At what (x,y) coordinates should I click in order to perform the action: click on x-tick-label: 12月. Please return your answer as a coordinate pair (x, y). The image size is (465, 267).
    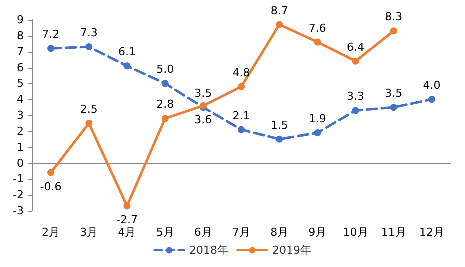
    Looking at the image, I should click on (431, 232).